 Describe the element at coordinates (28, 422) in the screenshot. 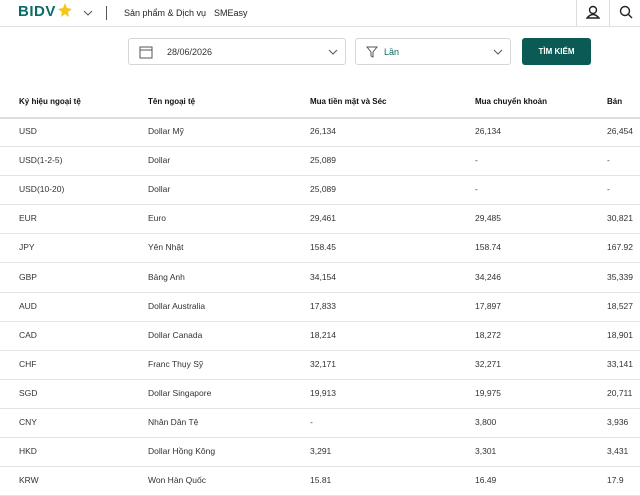

I see `table-cell: CNY` at that location.